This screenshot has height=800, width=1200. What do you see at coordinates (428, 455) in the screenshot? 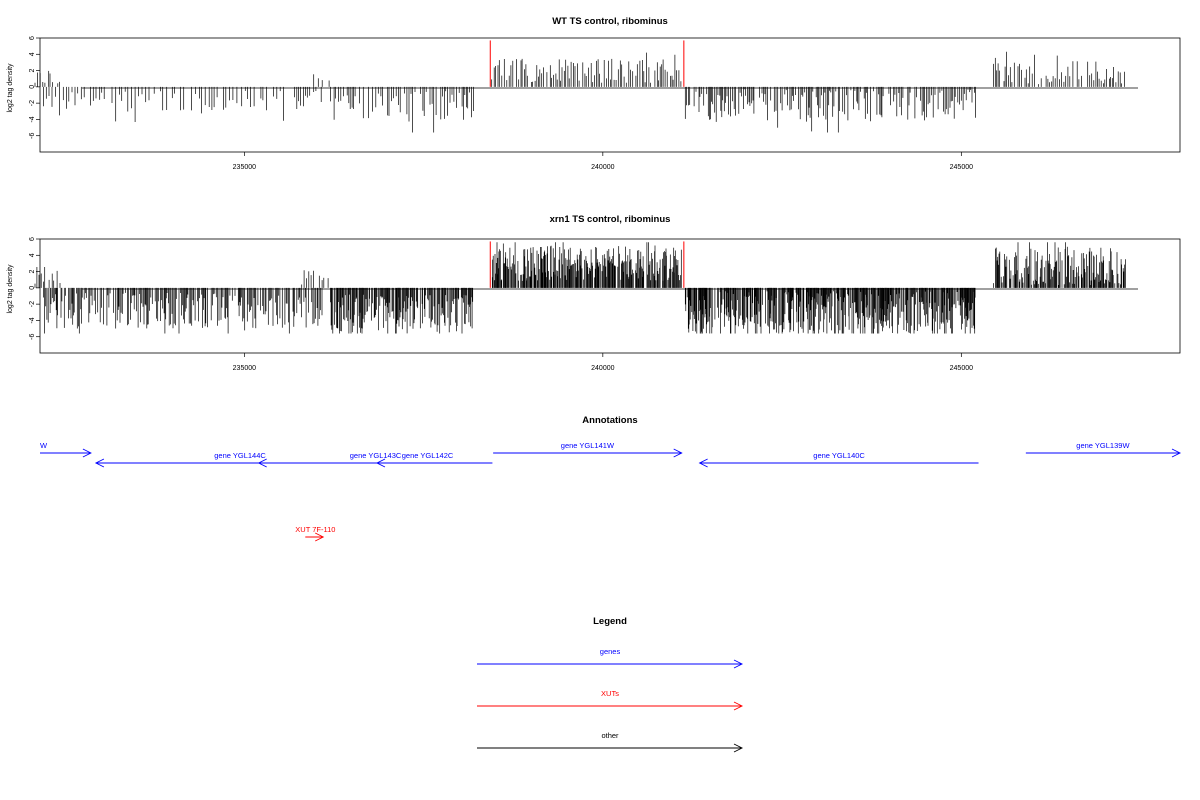
I see `feature-label: gene YGL142C` at bounding box center [428, 455].